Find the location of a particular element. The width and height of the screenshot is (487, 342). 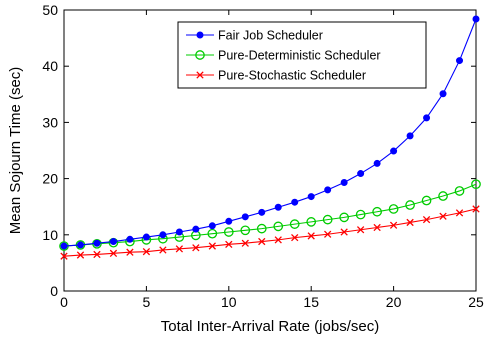

y-tick-label: 10 is located at coordinates (50, 235).